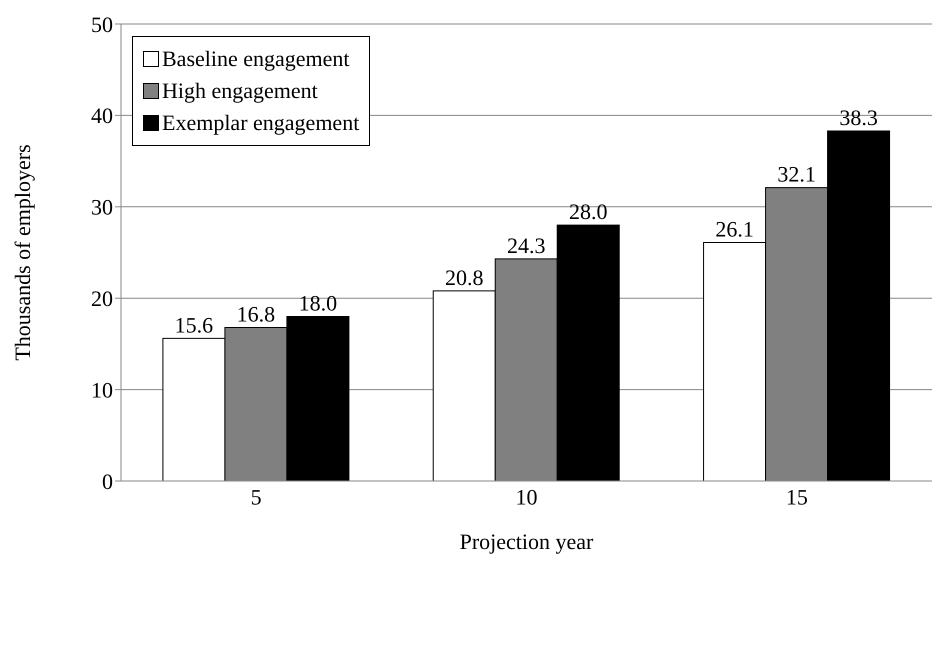 Image resolution: width=951 pixels, height=669 pixels. Describe the element at coordinates (240, 91) in the screenshot. I see `legend-label: High engagement` at that location.